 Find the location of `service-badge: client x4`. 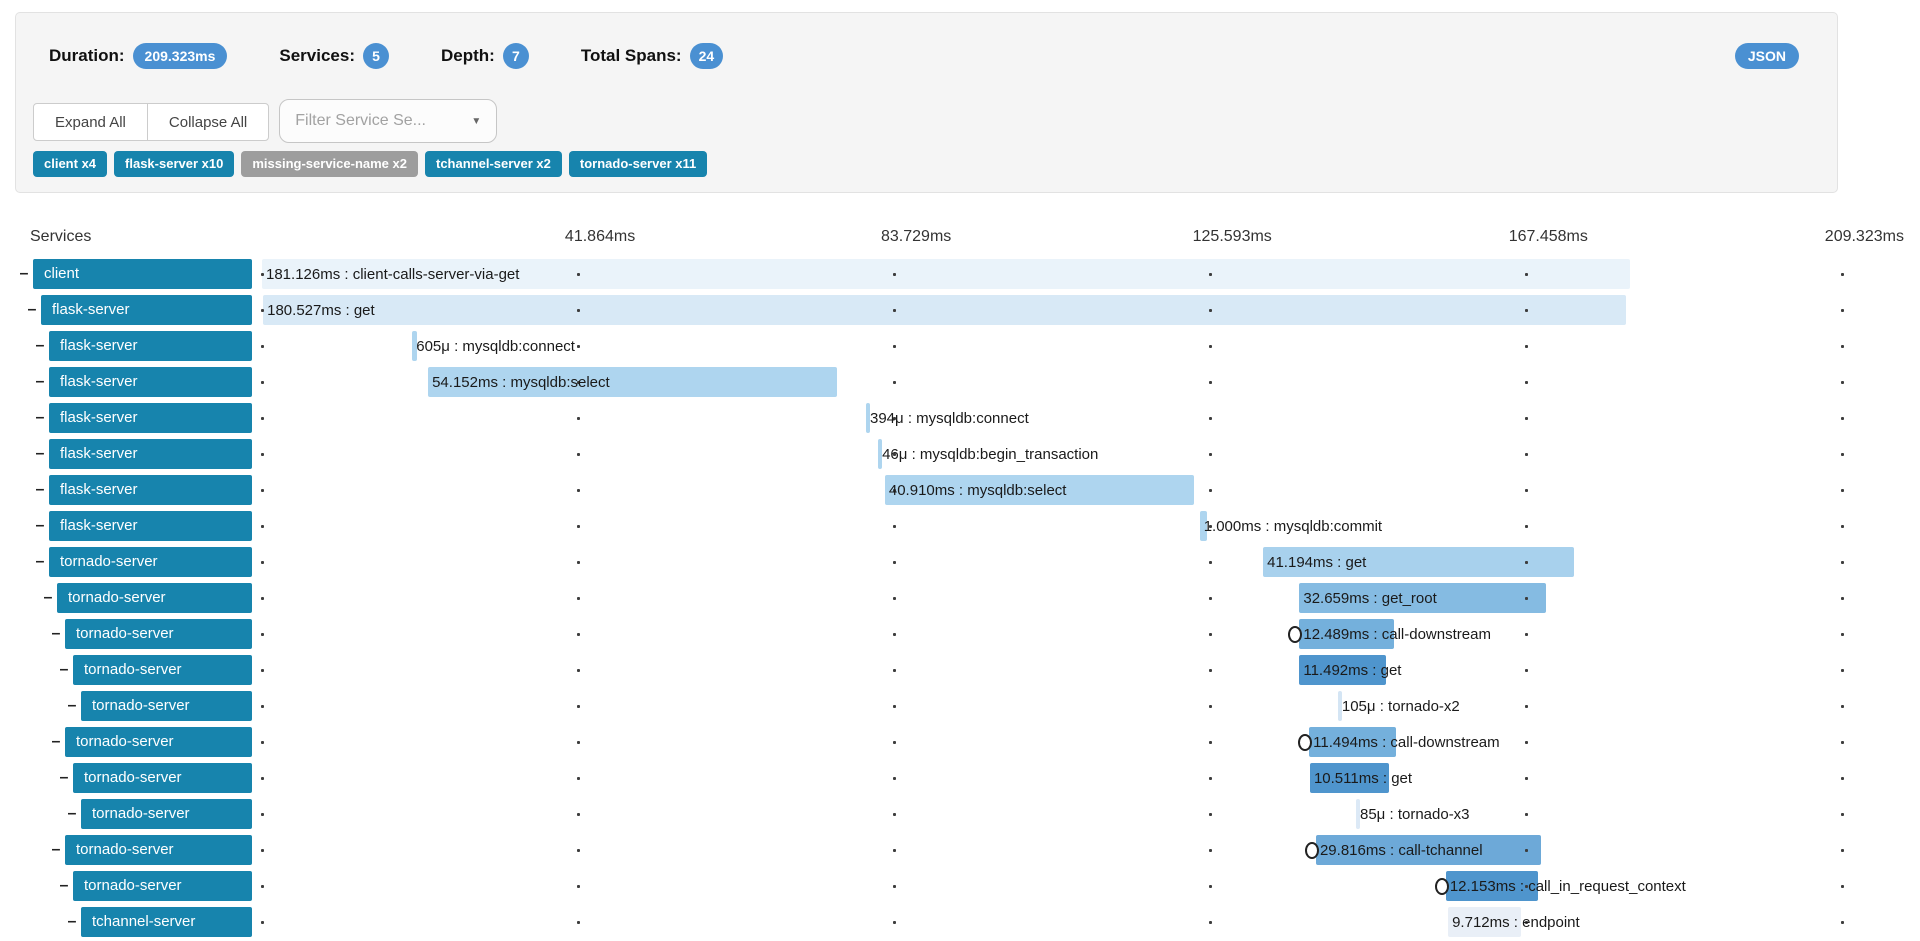

service-badge: client x4 is located at coordinates (70, 164).